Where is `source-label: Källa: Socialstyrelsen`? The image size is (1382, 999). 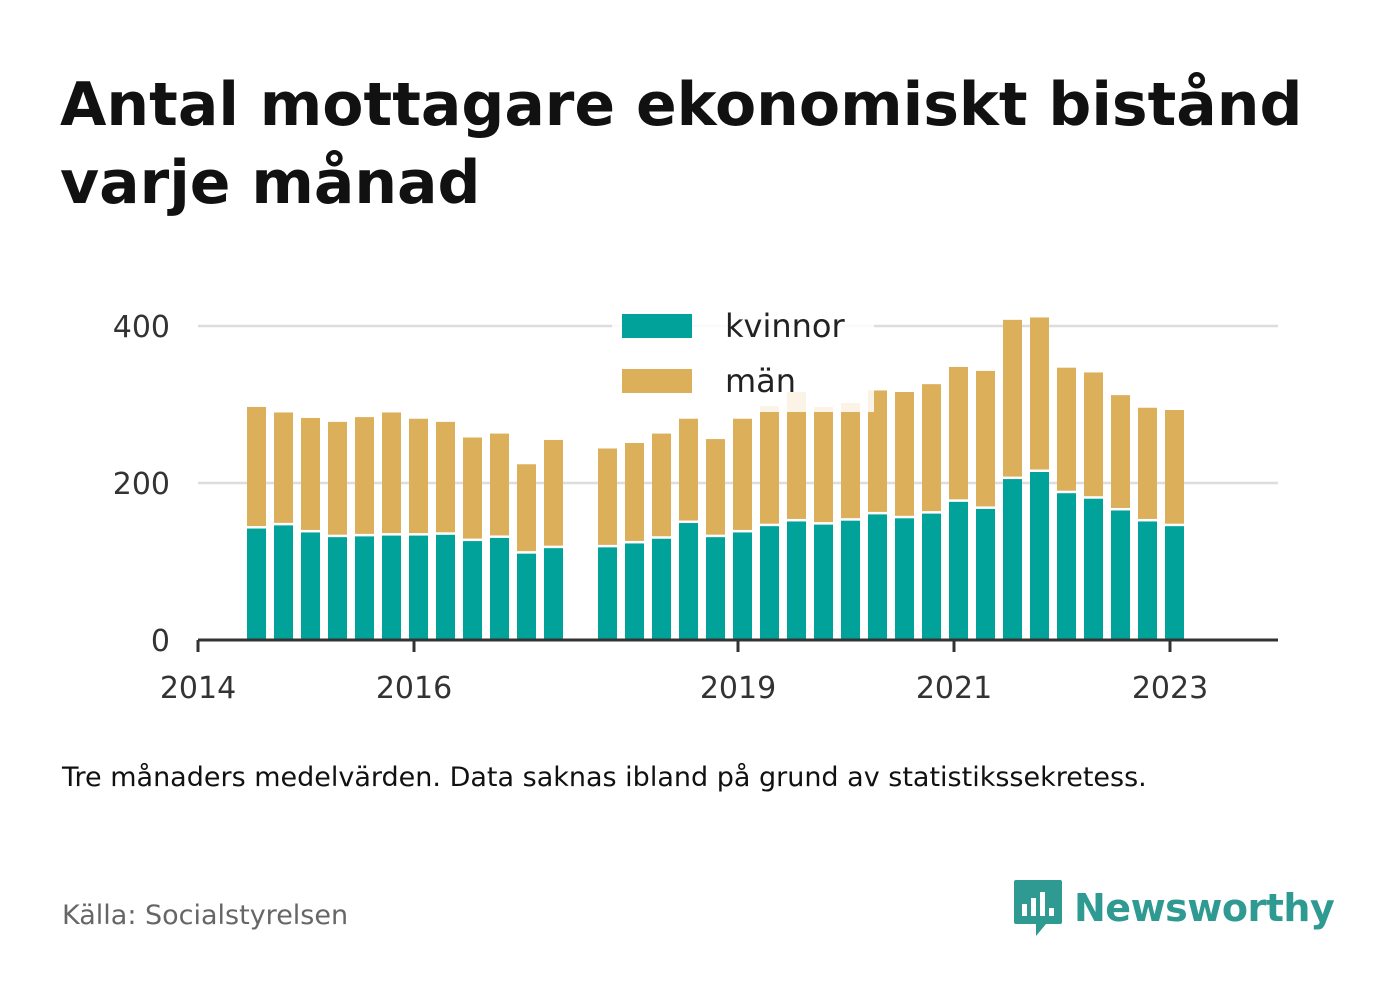 source-label: Källa: Socialstyrelsen is located at coordinates (205, 915).